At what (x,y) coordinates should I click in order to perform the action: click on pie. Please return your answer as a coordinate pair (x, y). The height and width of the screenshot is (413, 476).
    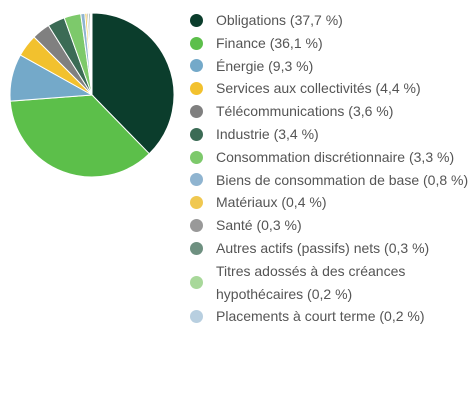
    Looking at the image, I should click on (92, 95).